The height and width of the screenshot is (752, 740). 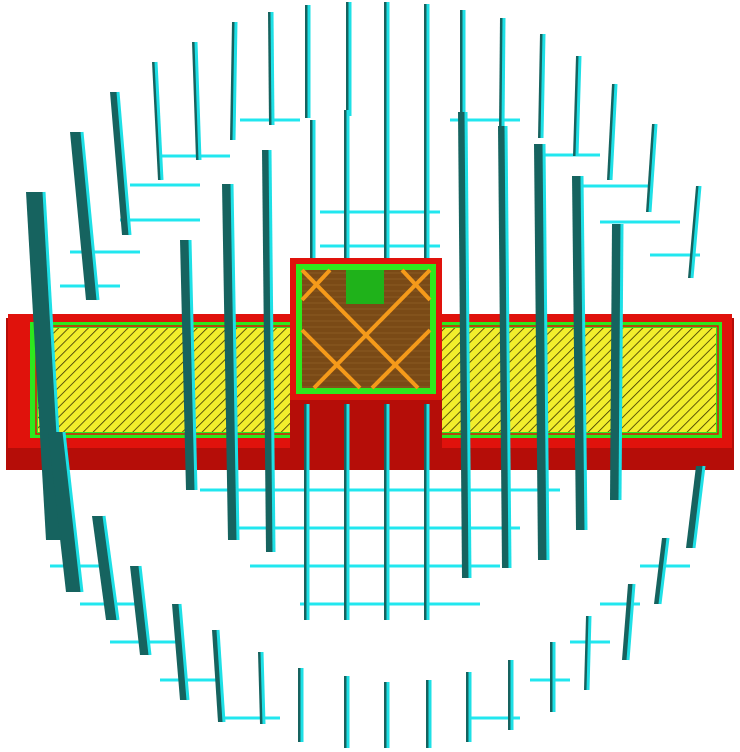 I want to click on box-object, so click(x=366, y=354).